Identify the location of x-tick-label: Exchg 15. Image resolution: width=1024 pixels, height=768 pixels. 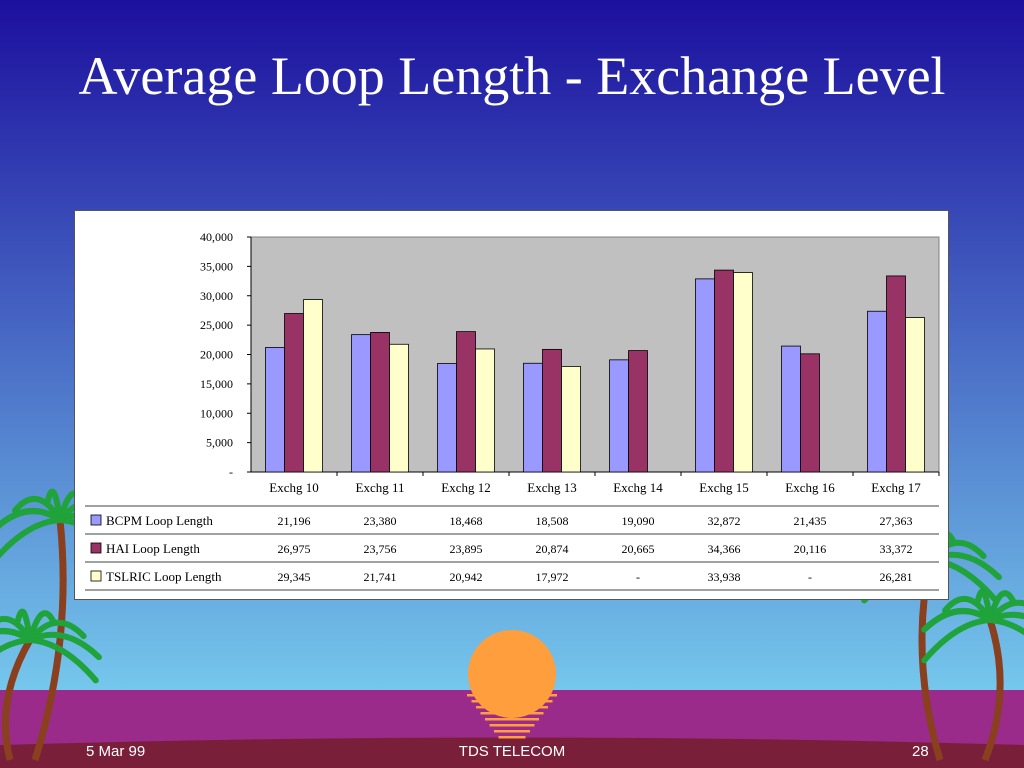
(723, 487).